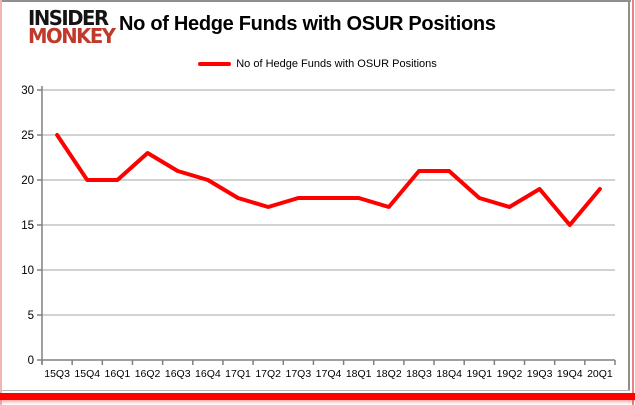 The width and height of the screenshot is (635, 405). What do you see at coordinates (238, 374) in the screenshot?
I see `x-axis-tick-label: 17Q1` at bounding box center [238, 374].